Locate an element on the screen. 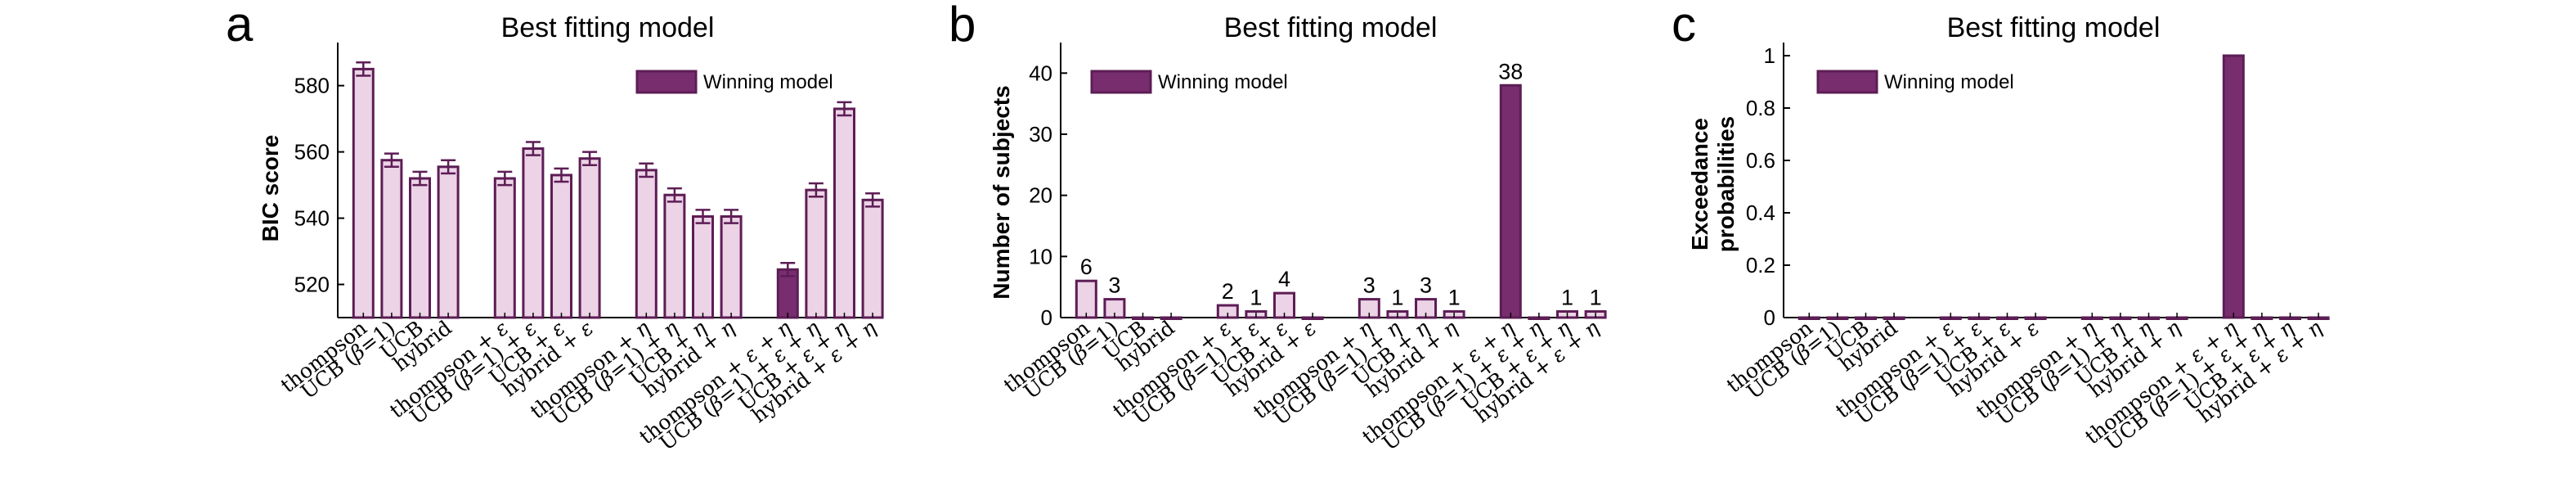 The width and height of the screenshot is (2576, 478). y-tick-label: 10 is located at coordinates (1040, 256).